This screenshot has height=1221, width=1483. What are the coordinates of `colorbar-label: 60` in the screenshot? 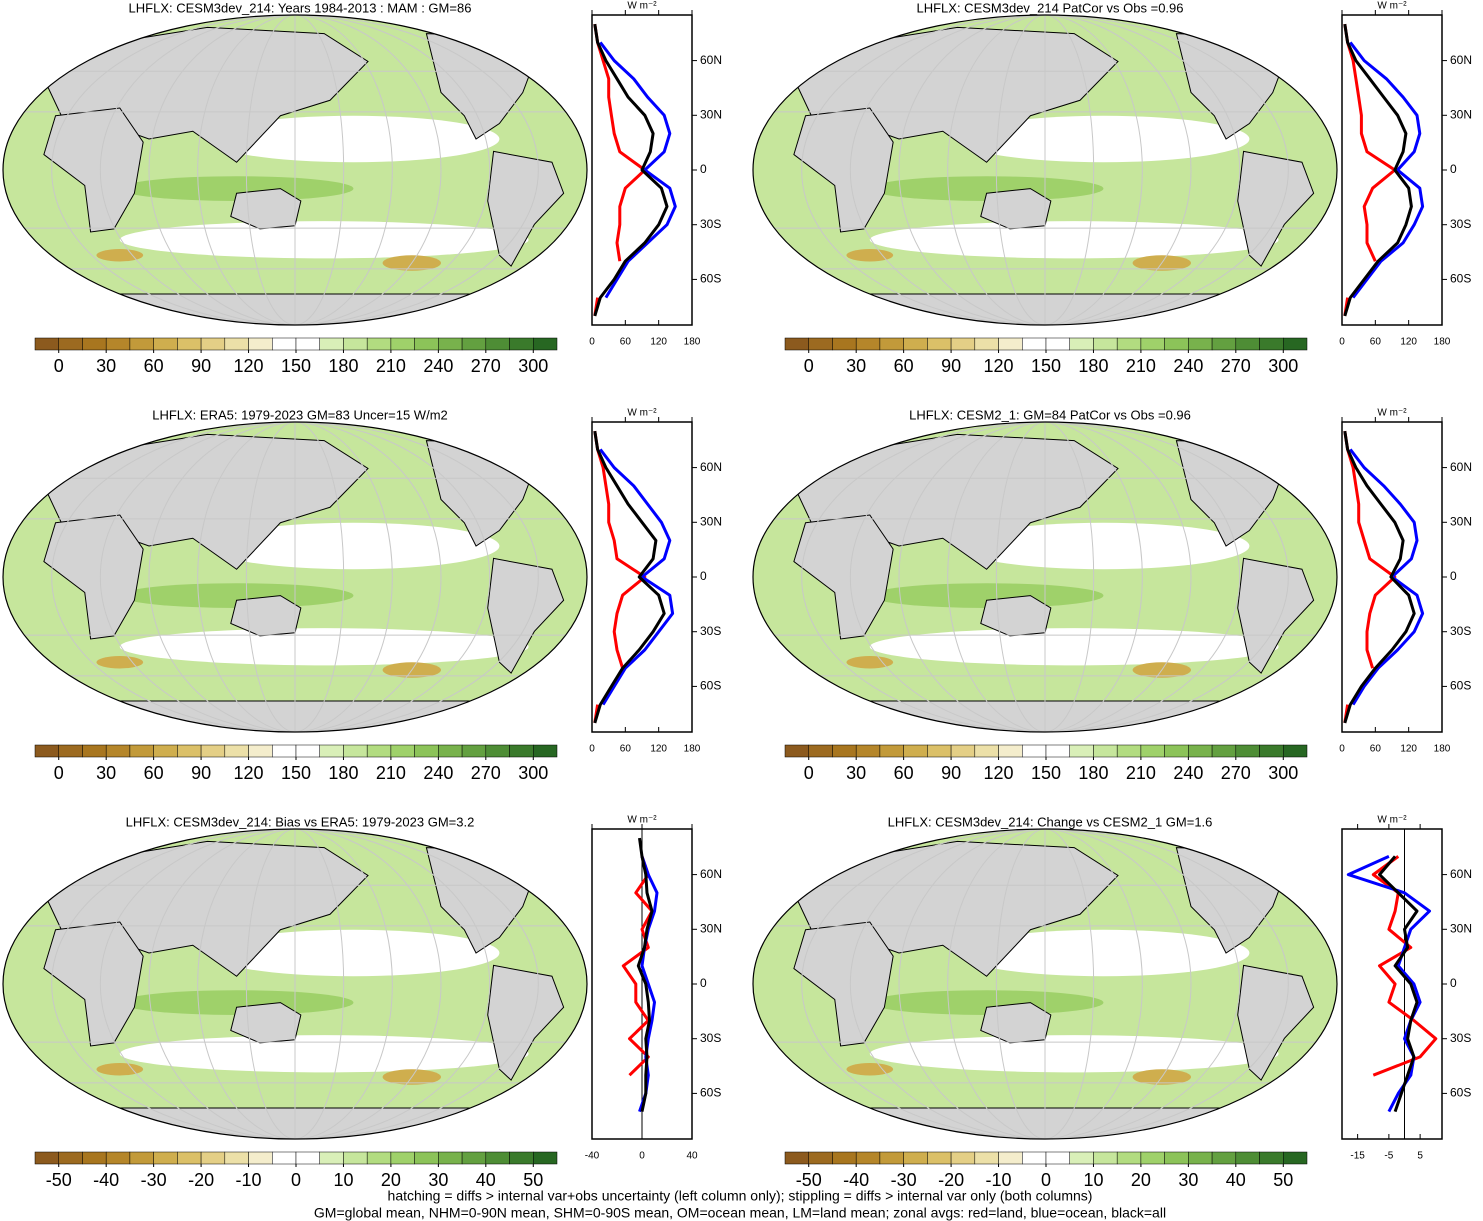 It's located at (904, 773).